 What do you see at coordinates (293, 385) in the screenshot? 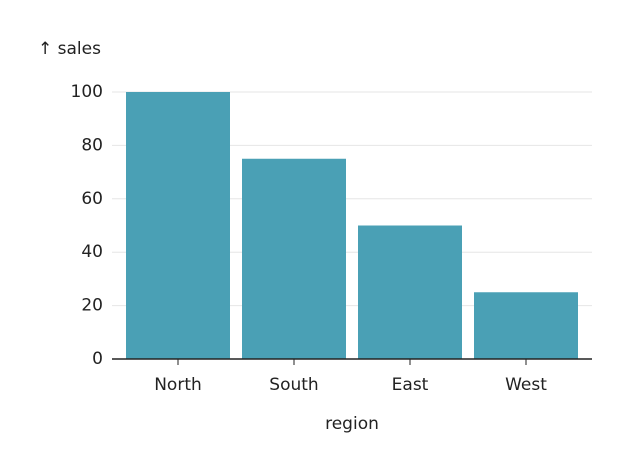
I see `x-tick-label: South` at bounding box center [293, 385].